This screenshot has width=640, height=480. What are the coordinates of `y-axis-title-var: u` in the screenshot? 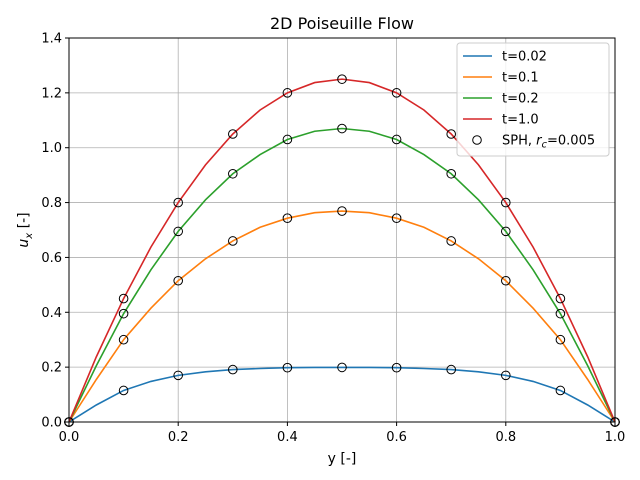 It's located at (24, 243).